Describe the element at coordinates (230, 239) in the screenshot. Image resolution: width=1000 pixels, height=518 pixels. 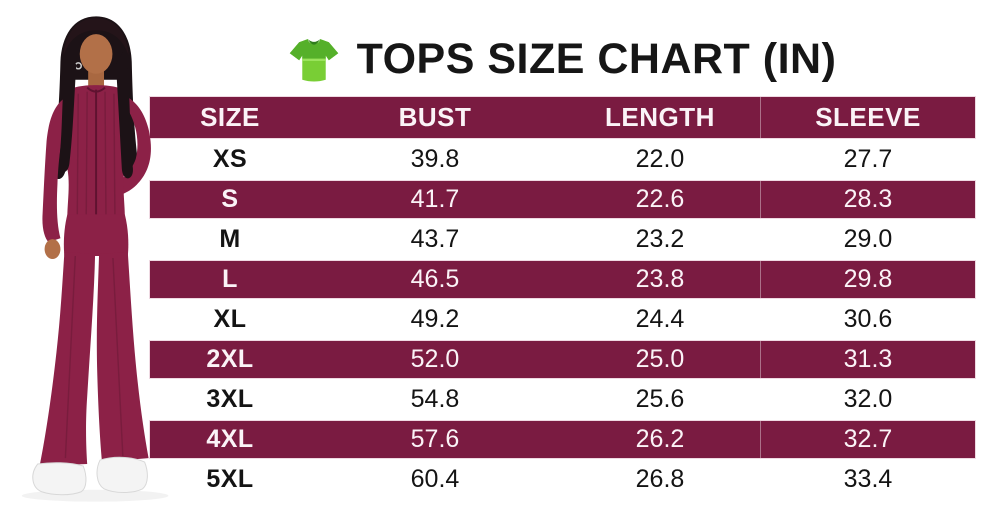
I see `size-cell: M` at that location.